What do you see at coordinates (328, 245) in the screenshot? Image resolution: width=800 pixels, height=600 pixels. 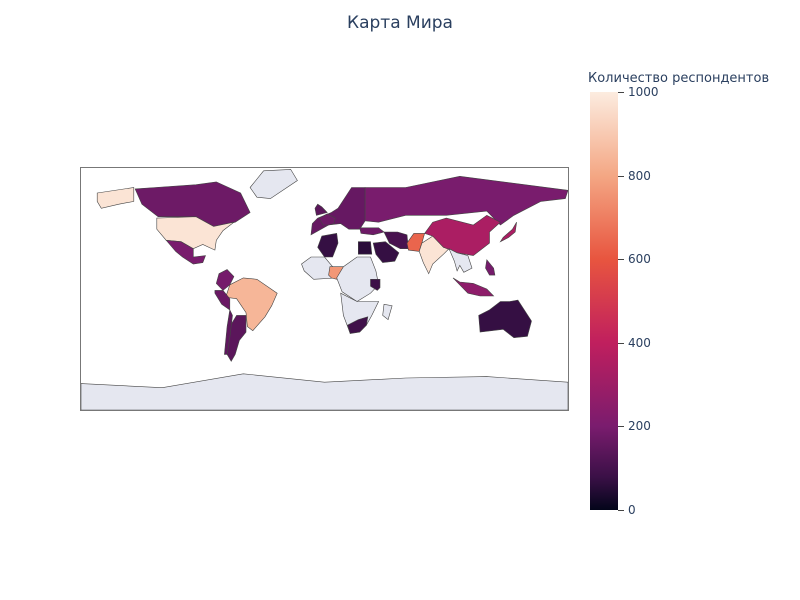 I see `country-algeria` at bounding box center [328, 245].